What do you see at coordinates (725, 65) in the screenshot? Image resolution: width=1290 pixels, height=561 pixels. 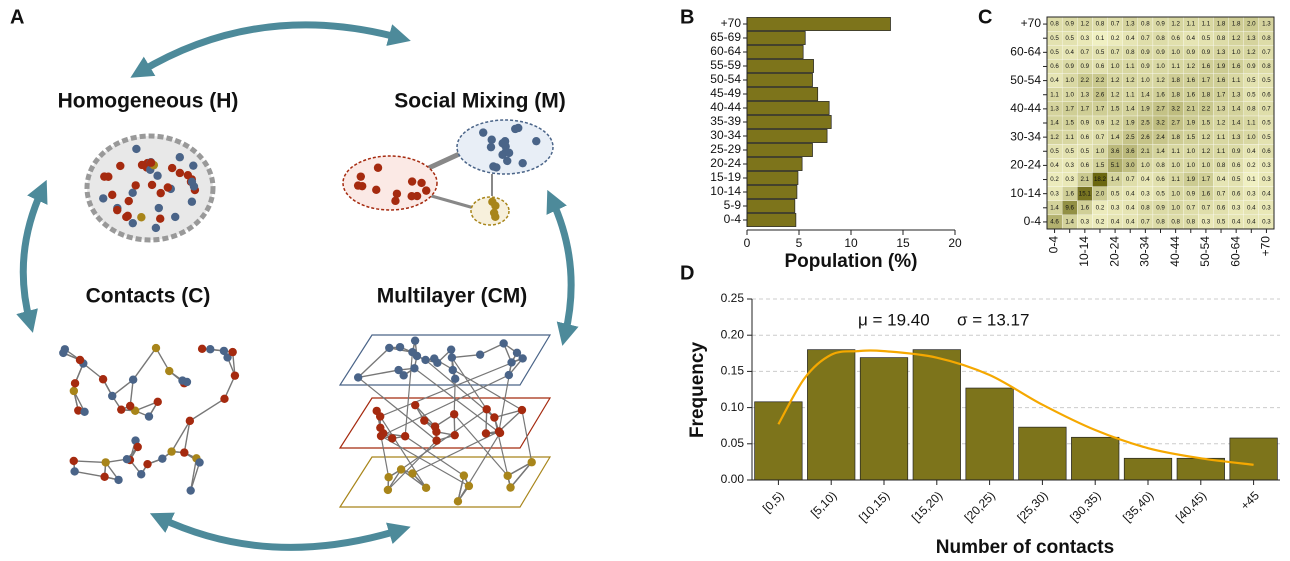 I see `y-tick-label: 55-59` at bounding box center [725, 65].